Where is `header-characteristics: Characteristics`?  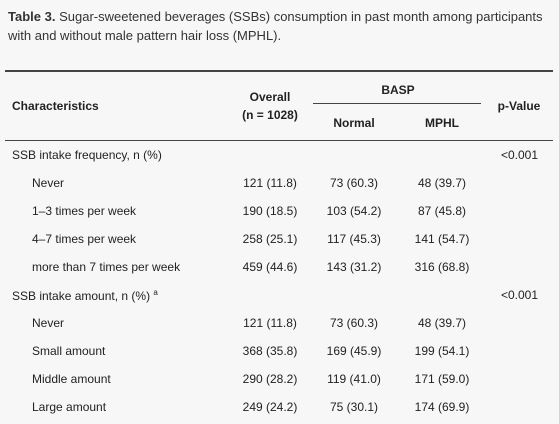
header-characteristics: Characteristics is located at coordinates (55, 106).